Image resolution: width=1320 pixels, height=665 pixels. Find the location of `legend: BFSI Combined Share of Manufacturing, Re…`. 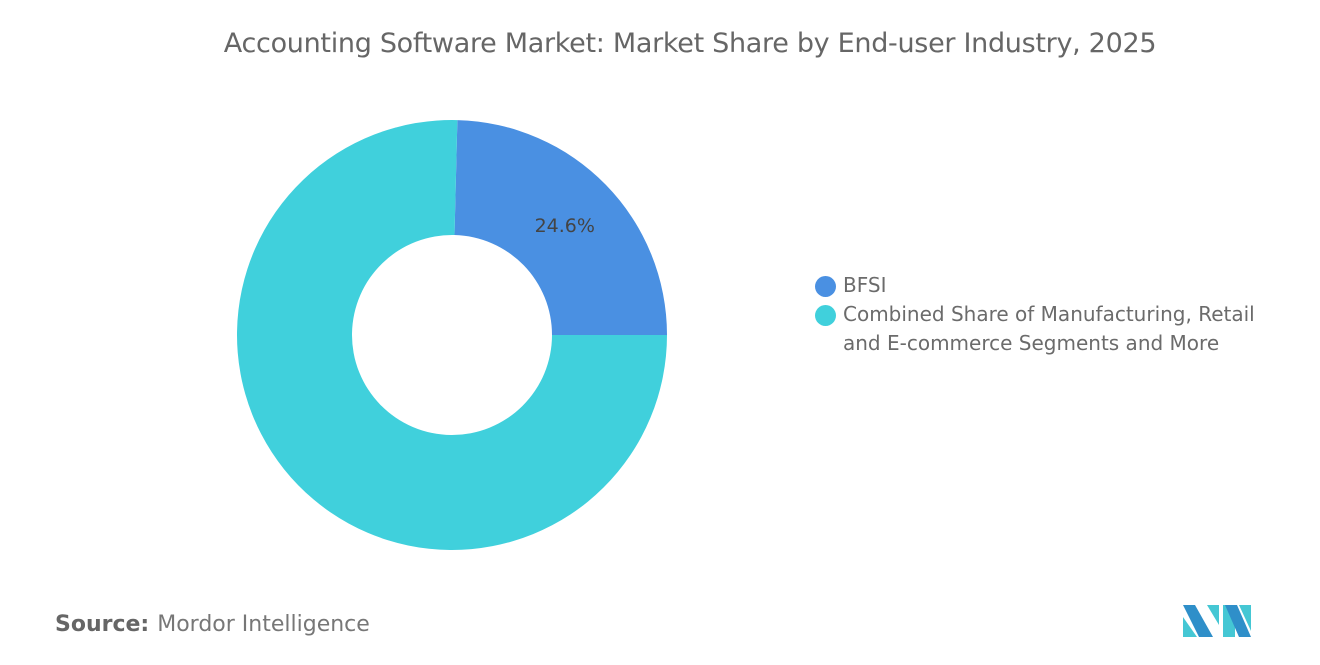

legend: BFSI Combined Share of Manufacturing, Re… is located at coordinates (1039, 314).